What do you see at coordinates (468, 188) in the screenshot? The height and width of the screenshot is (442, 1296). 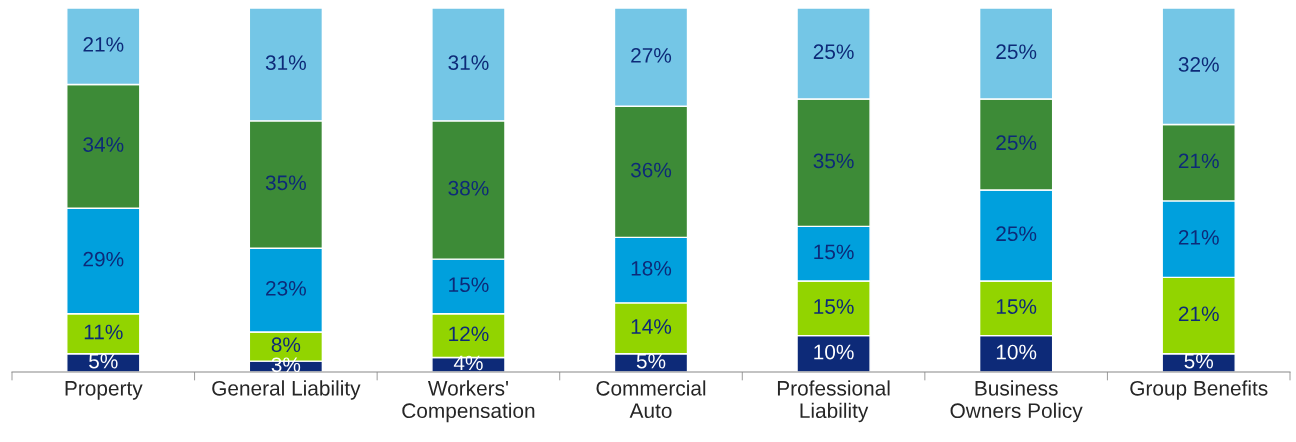 I see `data-label: 38%` at bounding box center [468, 188].